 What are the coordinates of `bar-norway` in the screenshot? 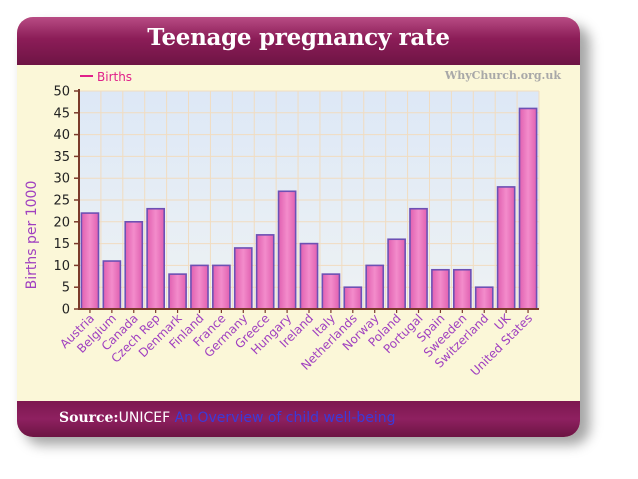 It's located at (375, 287).